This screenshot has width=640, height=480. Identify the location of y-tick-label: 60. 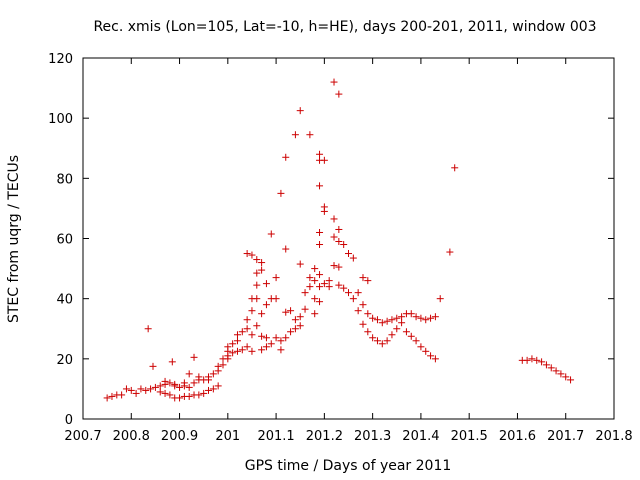
(64, 240).